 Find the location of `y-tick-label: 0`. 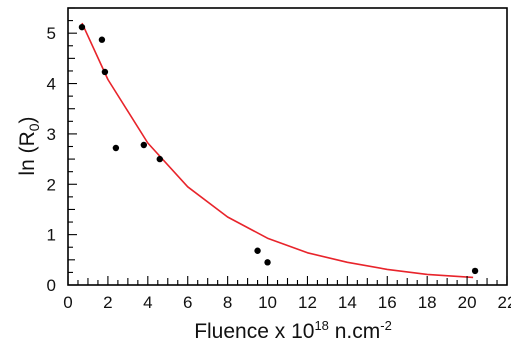

y-tick-label: 0 is located at coordinates (51, 285).